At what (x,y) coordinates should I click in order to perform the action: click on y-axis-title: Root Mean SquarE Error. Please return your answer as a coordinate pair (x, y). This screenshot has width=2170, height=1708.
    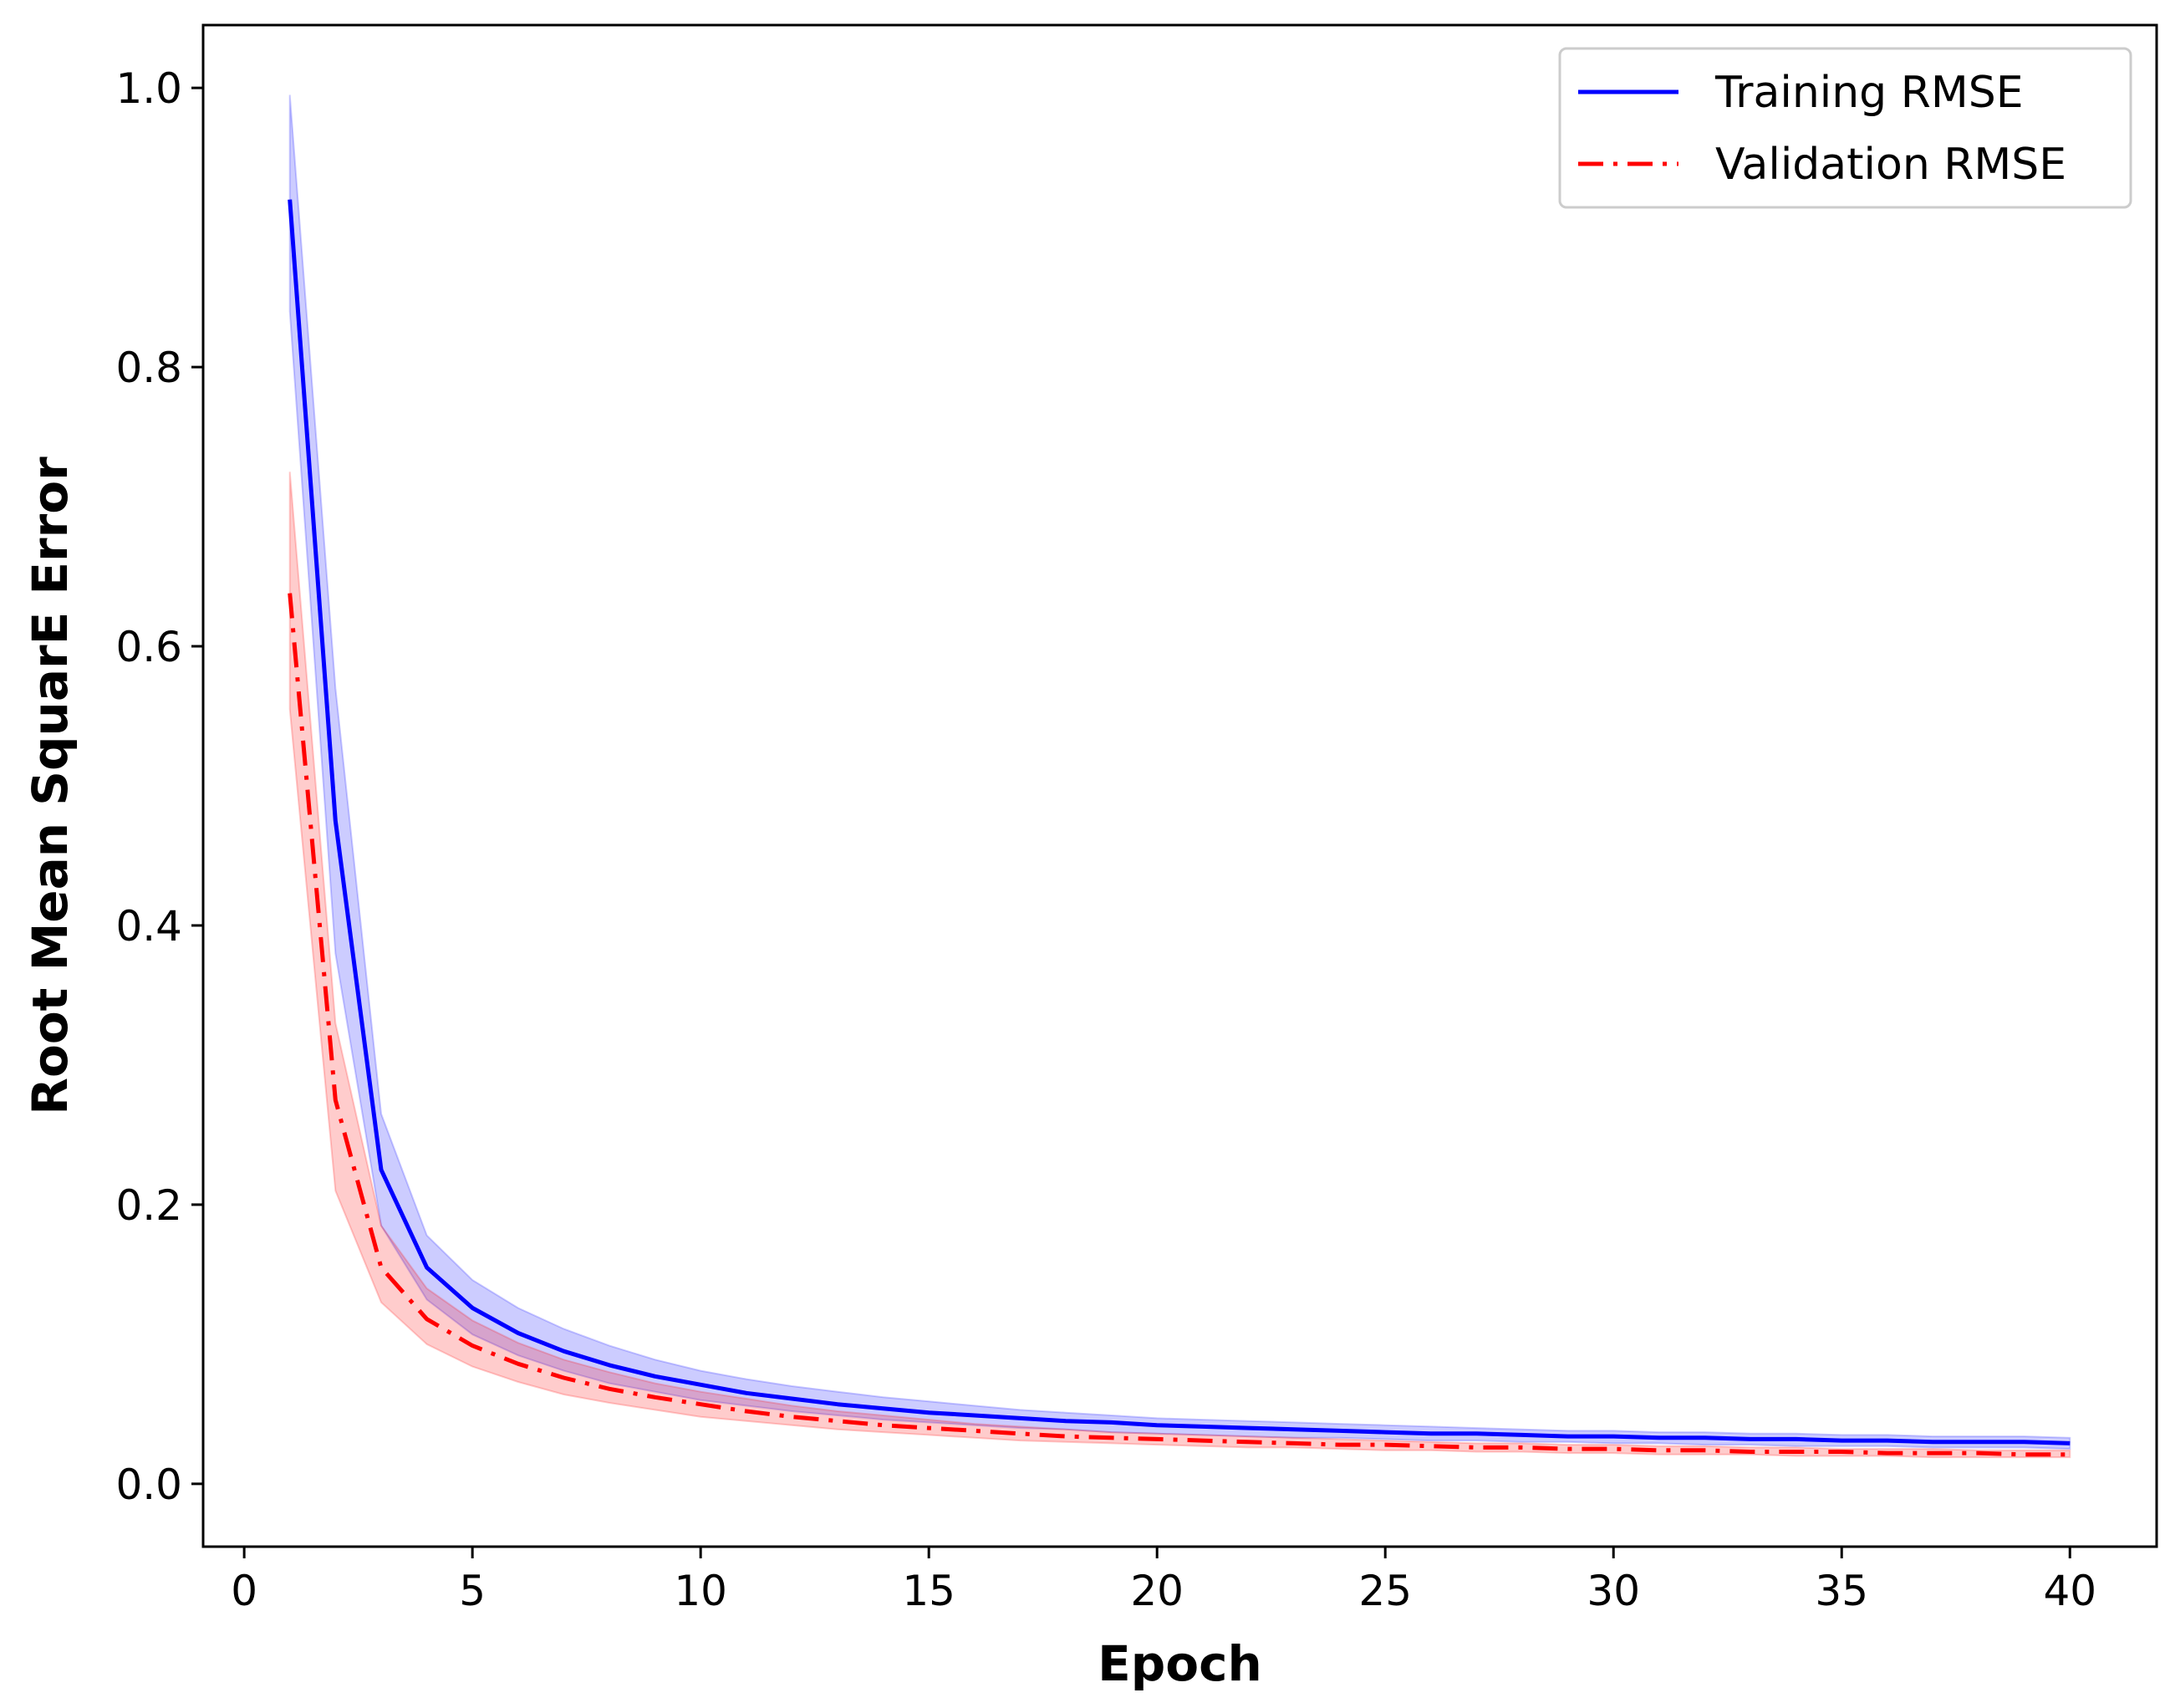
    Looking at the image, I should click on (51, 785).